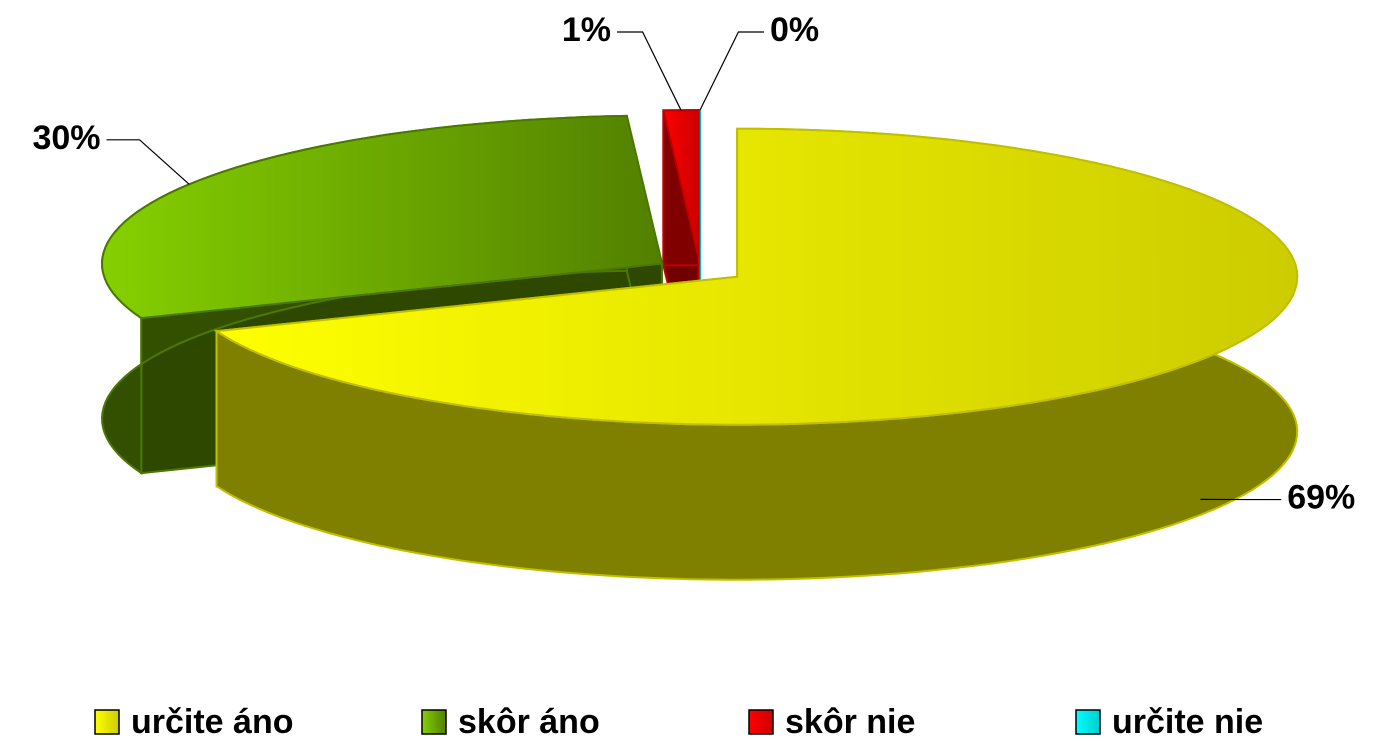  I want to click on legend-label: skôr nie, so click(850, 722).